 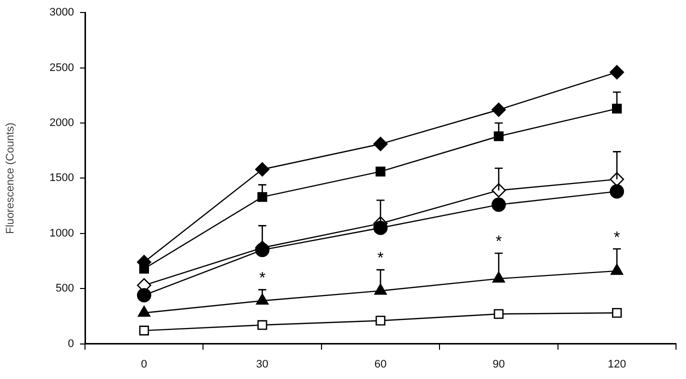 I want to click on y-tick-label: 1000, so click(x=62, y=233).